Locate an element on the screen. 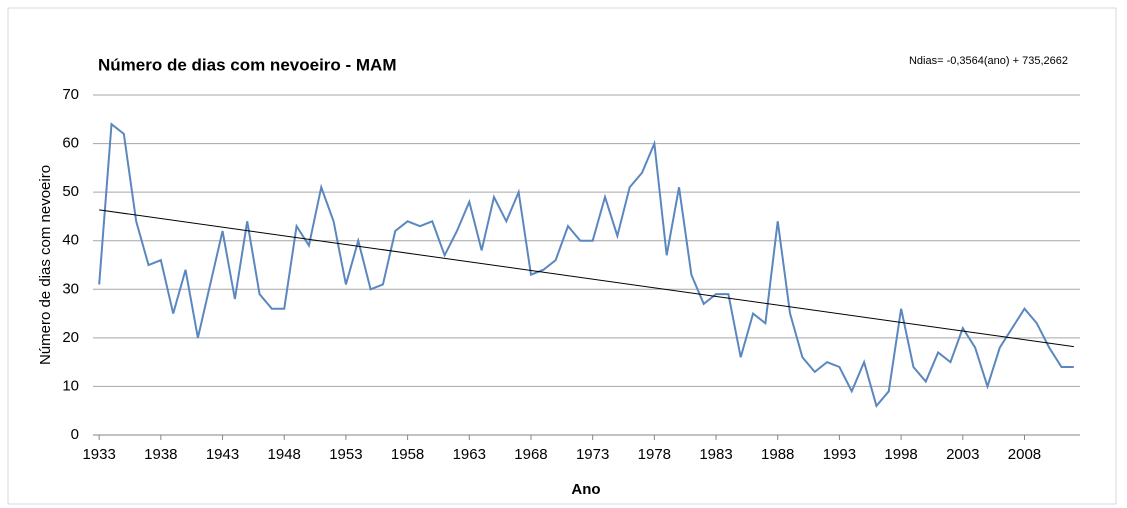 This screenshot has height=508, width=1127. y-tick-label: 40 is located at coordinates (70, 240).